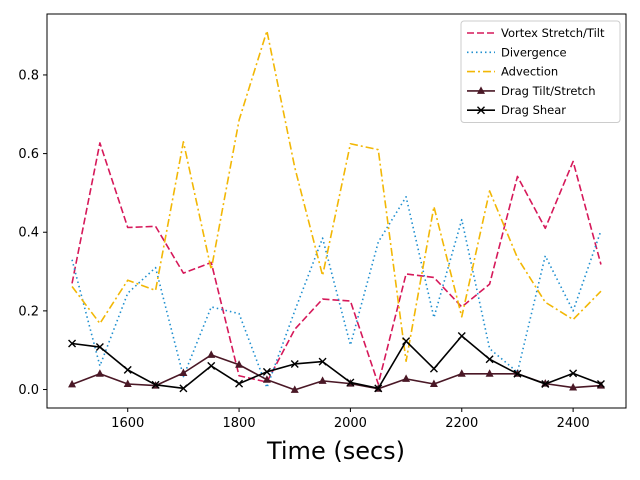  Describe the element at coordinates (548, 91) in the screenshot. I see `legend-label: Drag Tilt/Stretch` at that location.